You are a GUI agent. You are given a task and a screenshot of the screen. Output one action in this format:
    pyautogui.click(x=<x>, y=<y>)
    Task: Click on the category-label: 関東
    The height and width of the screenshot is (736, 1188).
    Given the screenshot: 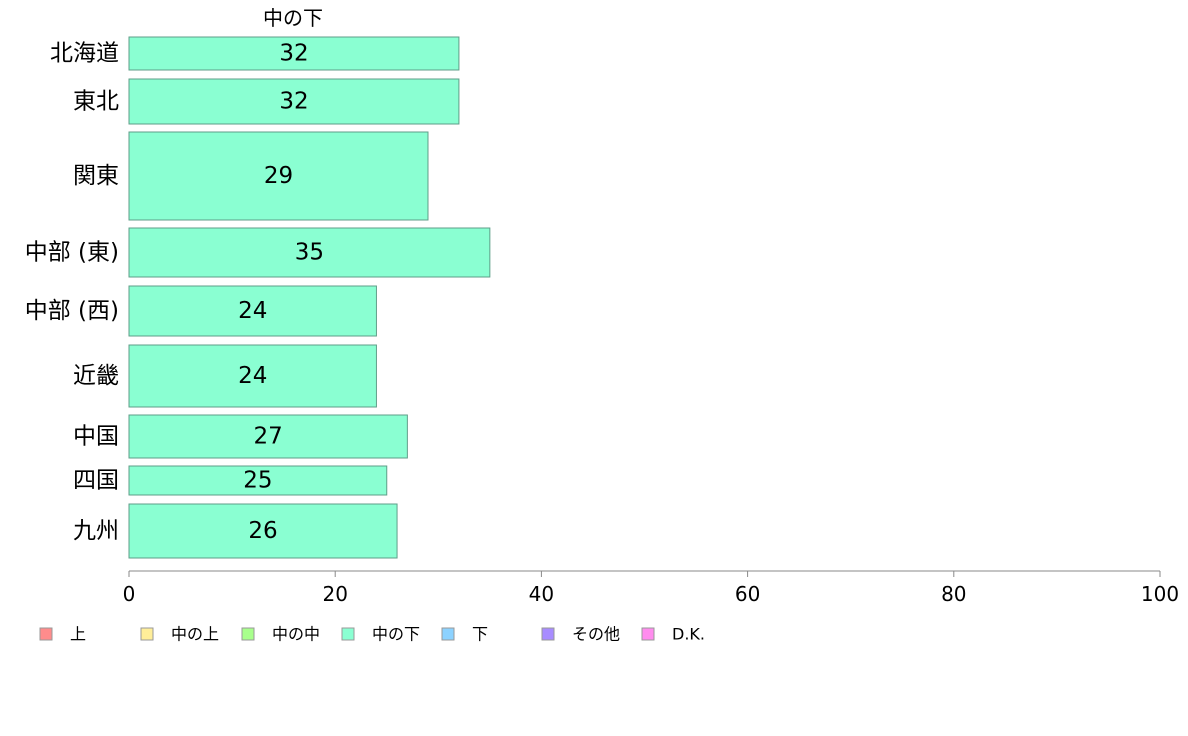 What is the action you would take?
    pyautogui.click(x=96, y=176)
    